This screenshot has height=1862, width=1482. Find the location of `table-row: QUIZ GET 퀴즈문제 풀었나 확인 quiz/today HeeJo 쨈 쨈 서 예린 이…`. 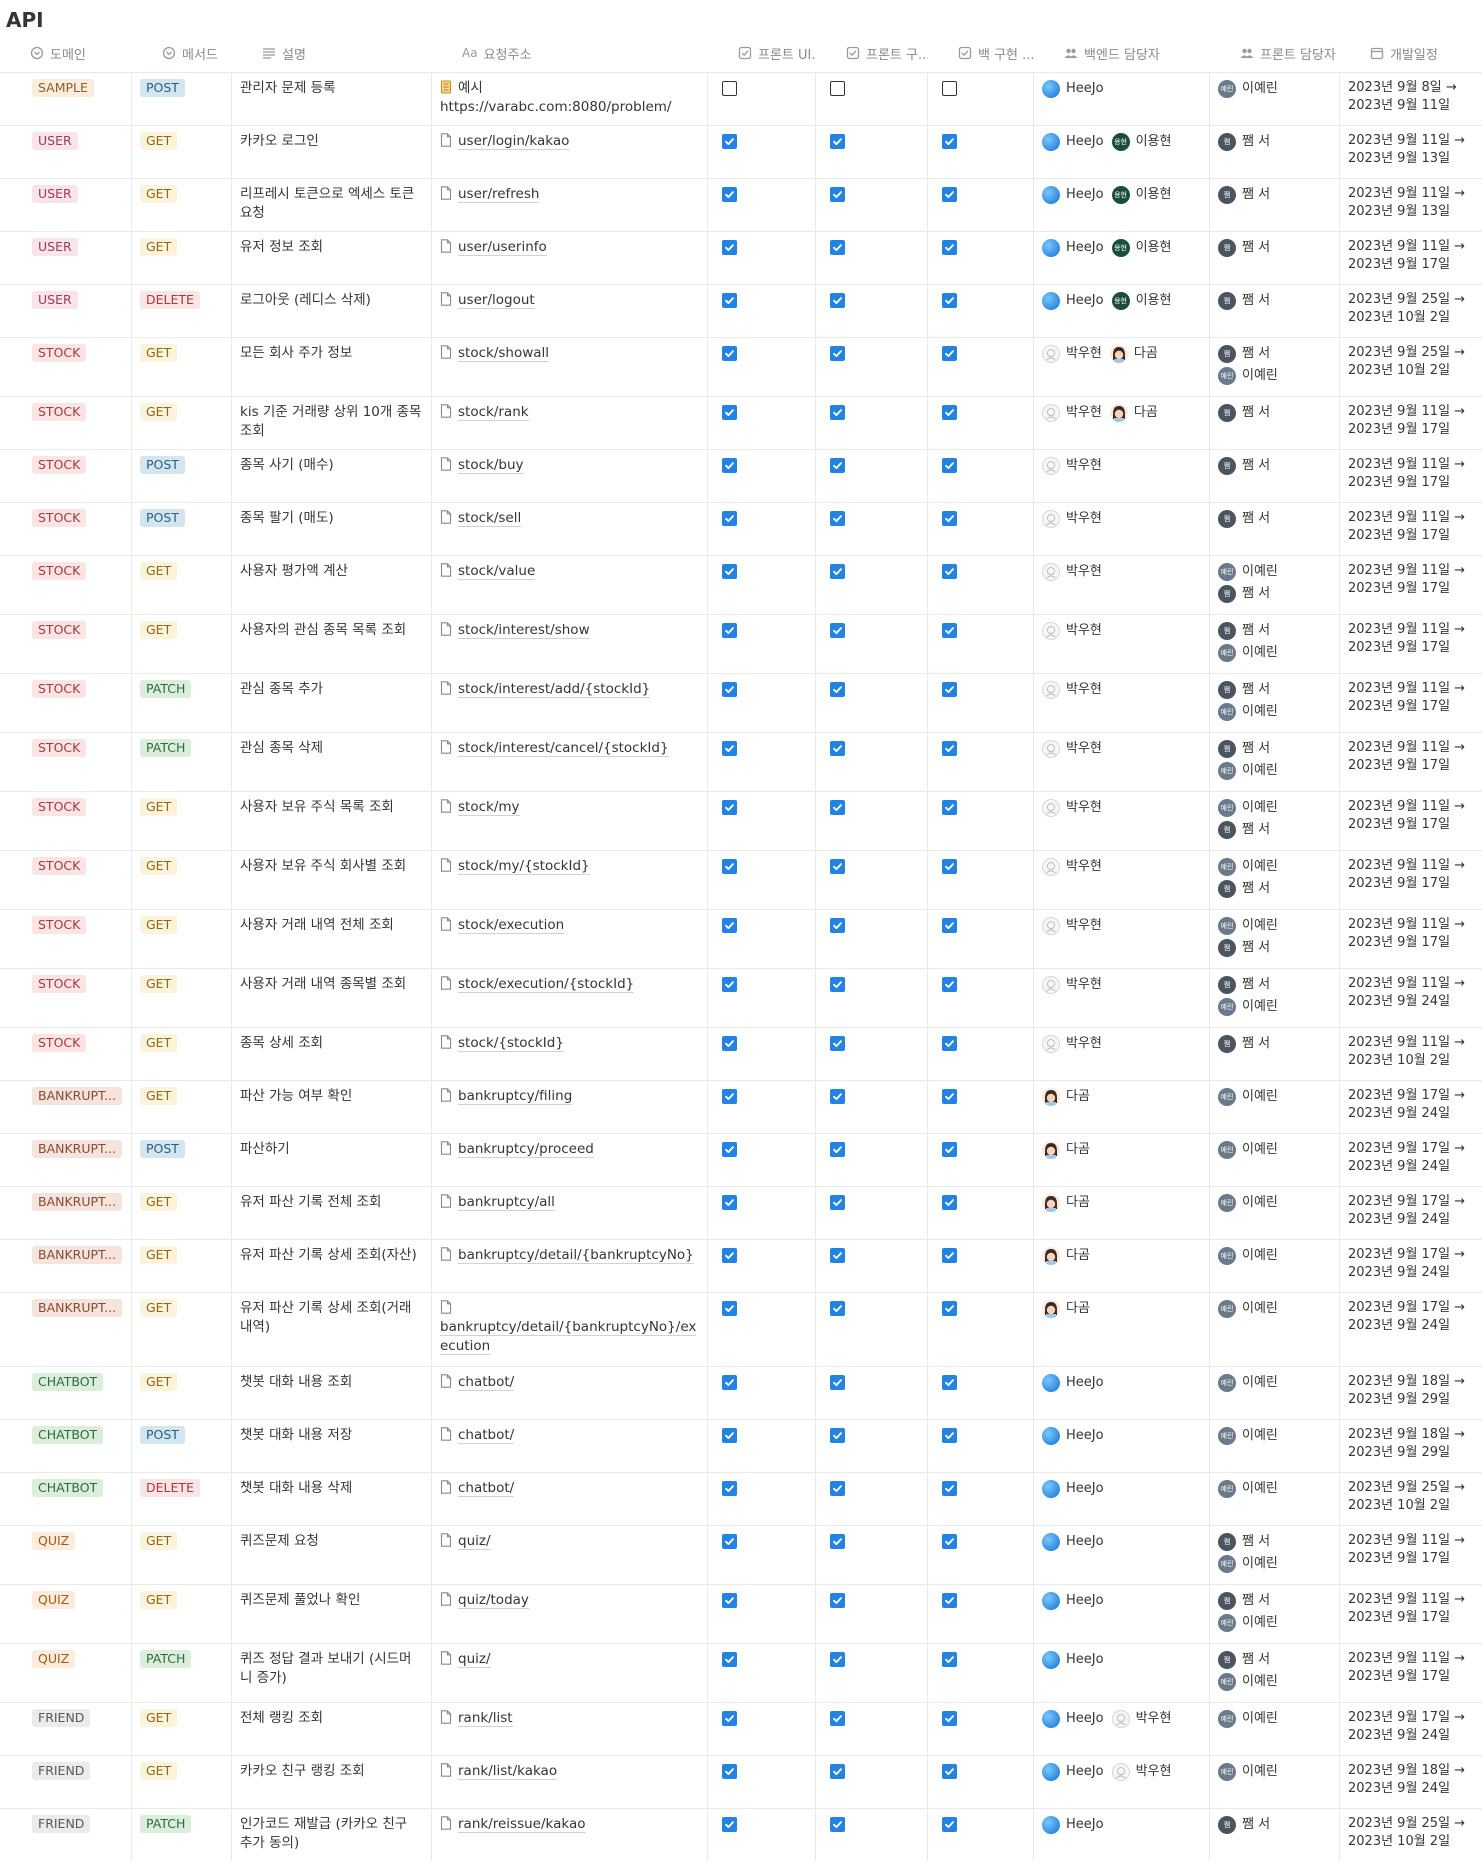

table-row: QUIZ GET 퀴즈문제 풀었나 확인 quiz/today HeeJo 쨈 쨈 서 예린 이… is located at coordinates (741, 1613).